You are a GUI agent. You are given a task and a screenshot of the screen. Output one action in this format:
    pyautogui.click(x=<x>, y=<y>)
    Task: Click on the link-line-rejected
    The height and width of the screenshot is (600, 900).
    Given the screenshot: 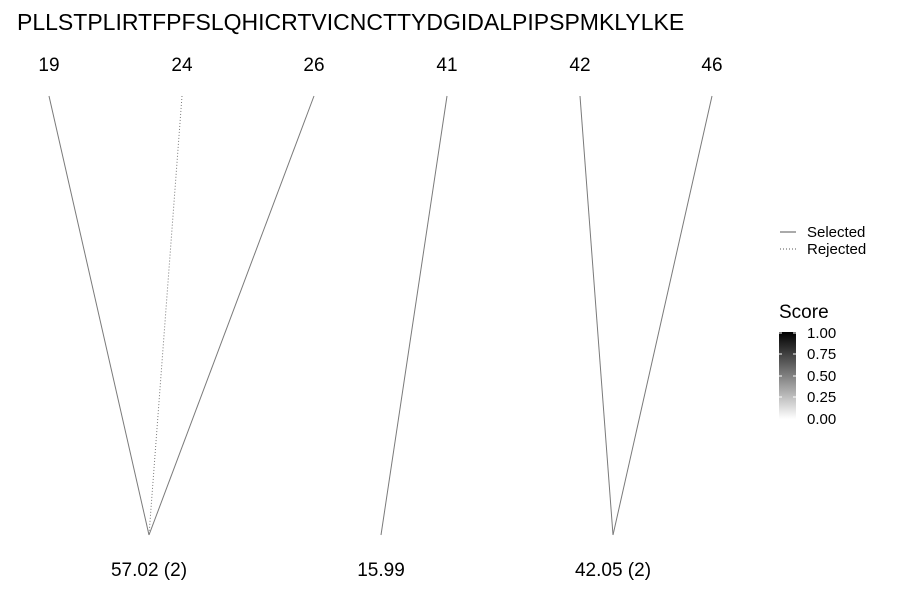 What is the action you would take?
    pyautogui.click(x=165, y=315)
    